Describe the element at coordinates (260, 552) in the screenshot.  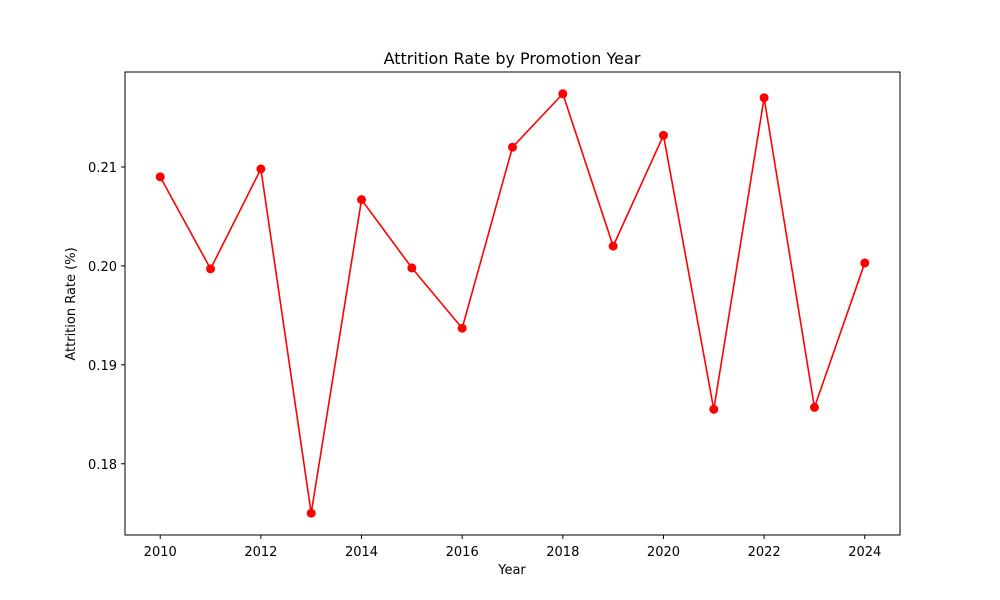
I see `x-tick-label: 2012` at that location.